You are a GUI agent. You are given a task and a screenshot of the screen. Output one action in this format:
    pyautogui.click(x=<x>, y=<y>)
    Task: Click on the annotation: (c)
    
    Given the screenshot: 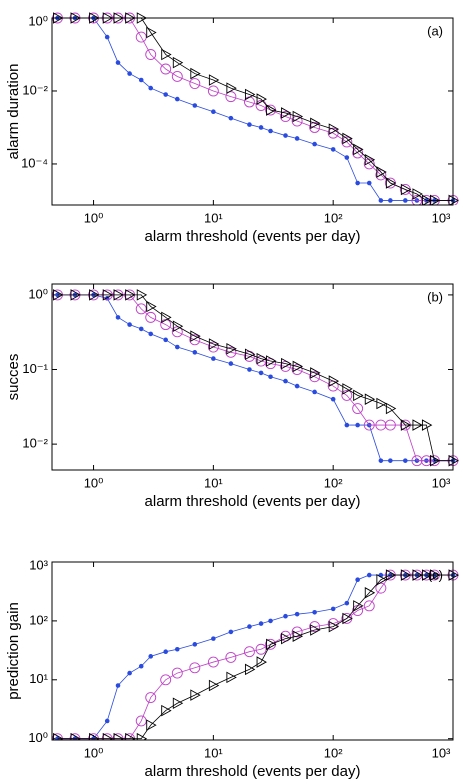 What is the action you would take?
    pyautogui.click(x=435, y=574)
    